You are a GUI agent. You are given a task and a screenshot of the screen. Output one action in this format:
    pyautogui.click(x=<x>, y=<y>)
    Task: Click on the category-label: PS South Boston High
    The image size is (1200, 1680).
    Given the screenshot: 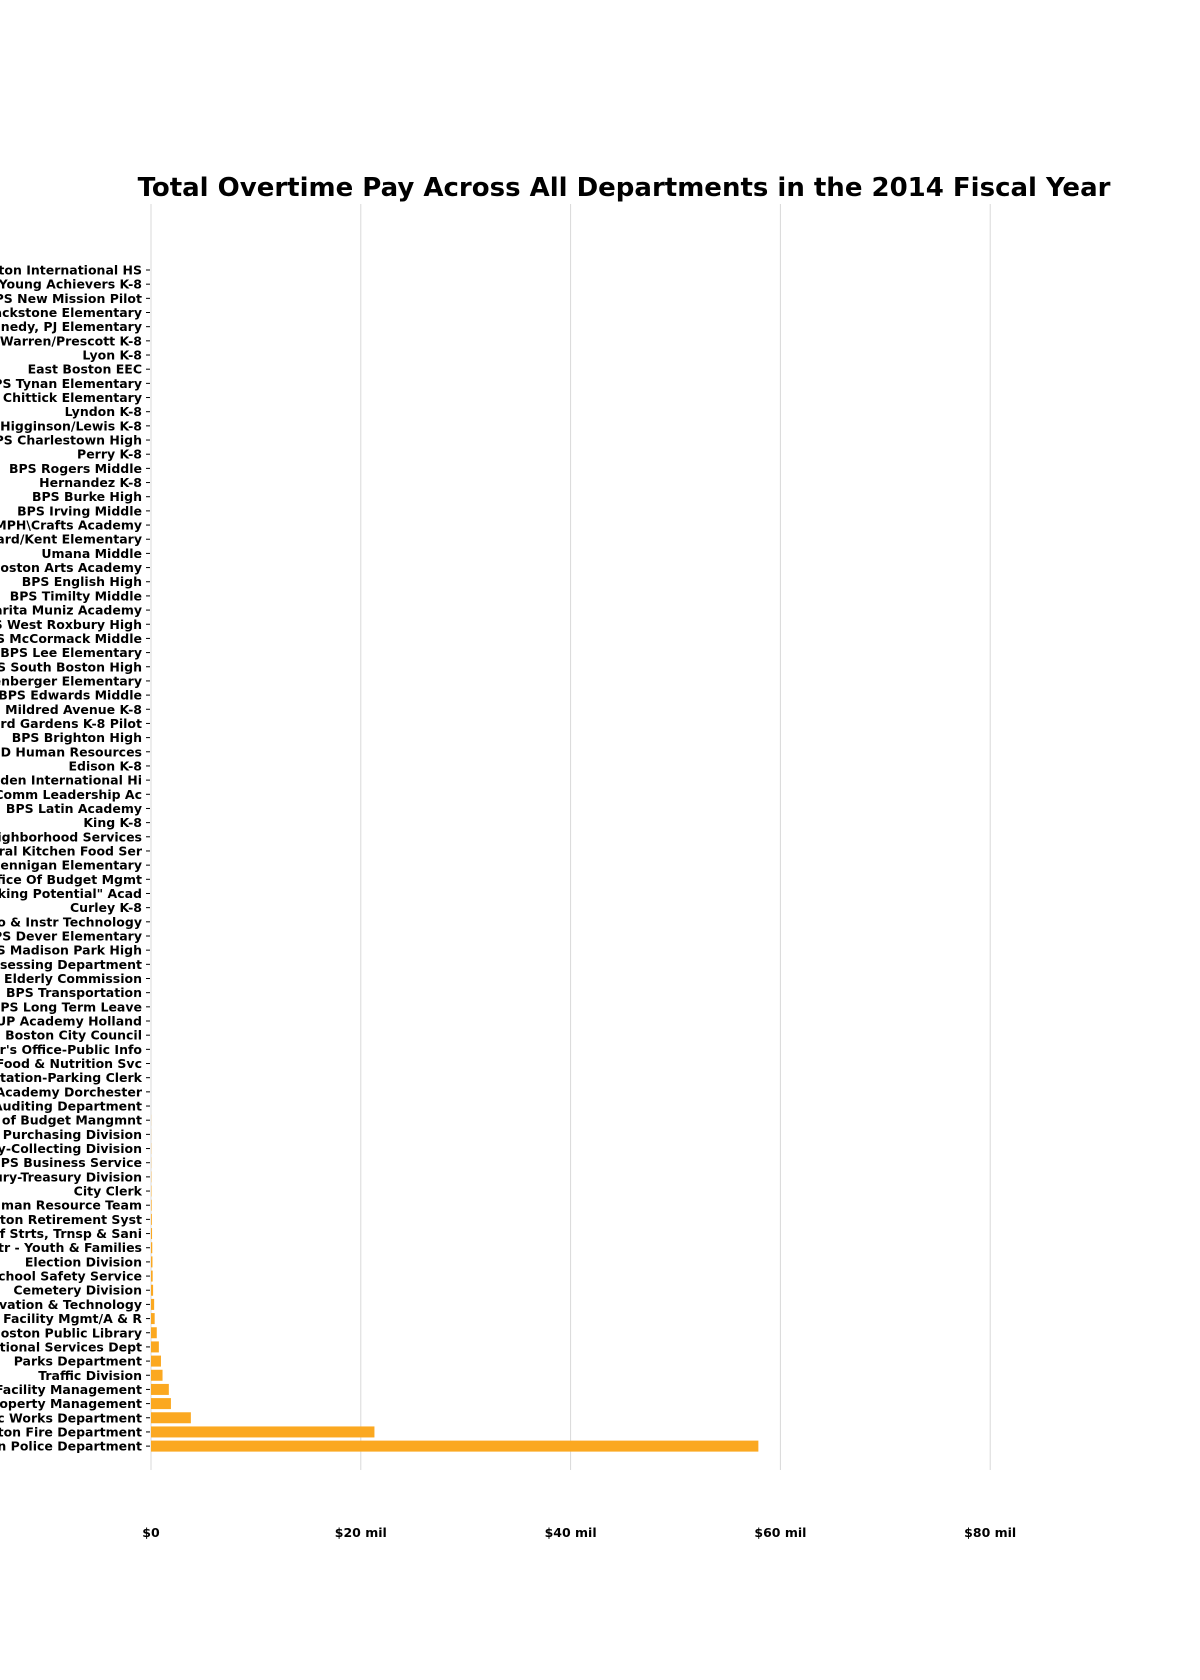 What is the action you would take?
    pyautogui.click(x=71, y=666)
    